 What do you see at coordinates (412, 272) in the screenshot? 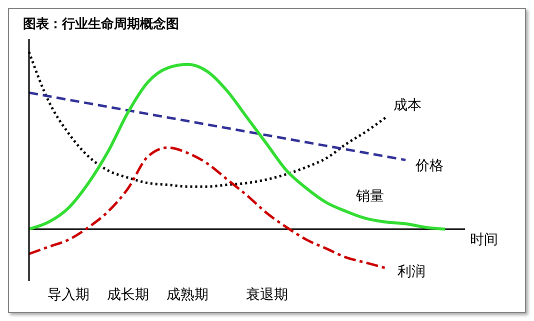
I see `series-label: 利润` at bounding box center [412, 272].